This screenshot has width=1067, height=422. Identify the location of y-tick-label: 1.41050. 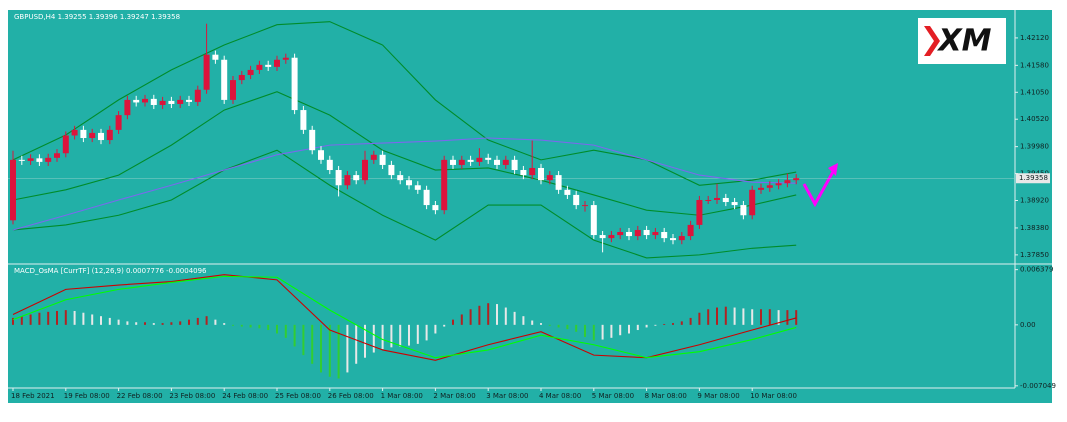
(1034, 92).